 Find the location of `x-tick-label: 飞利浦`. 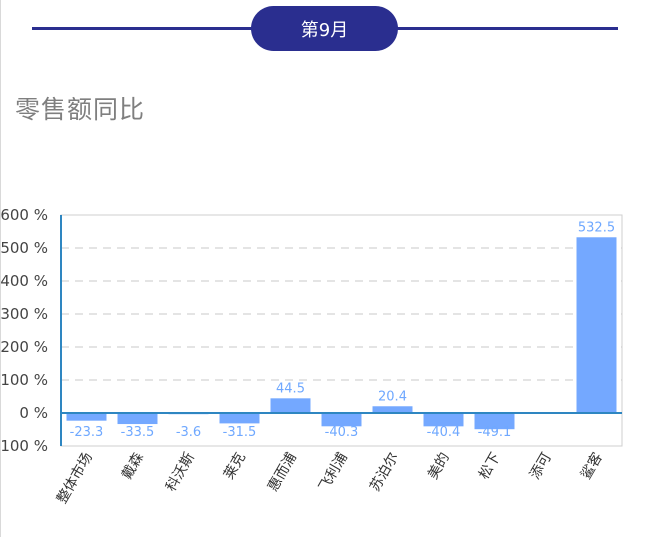

x-tick-label: 飞利浦 is located at coordinates (333, 472).